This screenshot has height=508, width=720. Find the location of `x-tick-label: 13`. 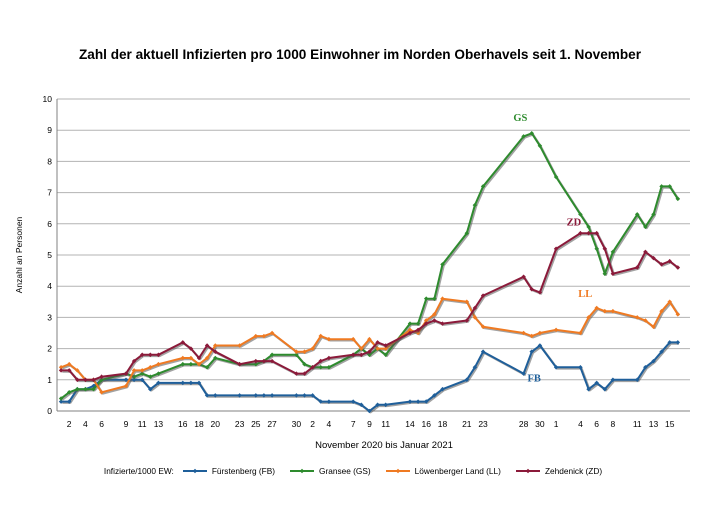

x-tick-label: 13 is located at coordinates (654, 424).